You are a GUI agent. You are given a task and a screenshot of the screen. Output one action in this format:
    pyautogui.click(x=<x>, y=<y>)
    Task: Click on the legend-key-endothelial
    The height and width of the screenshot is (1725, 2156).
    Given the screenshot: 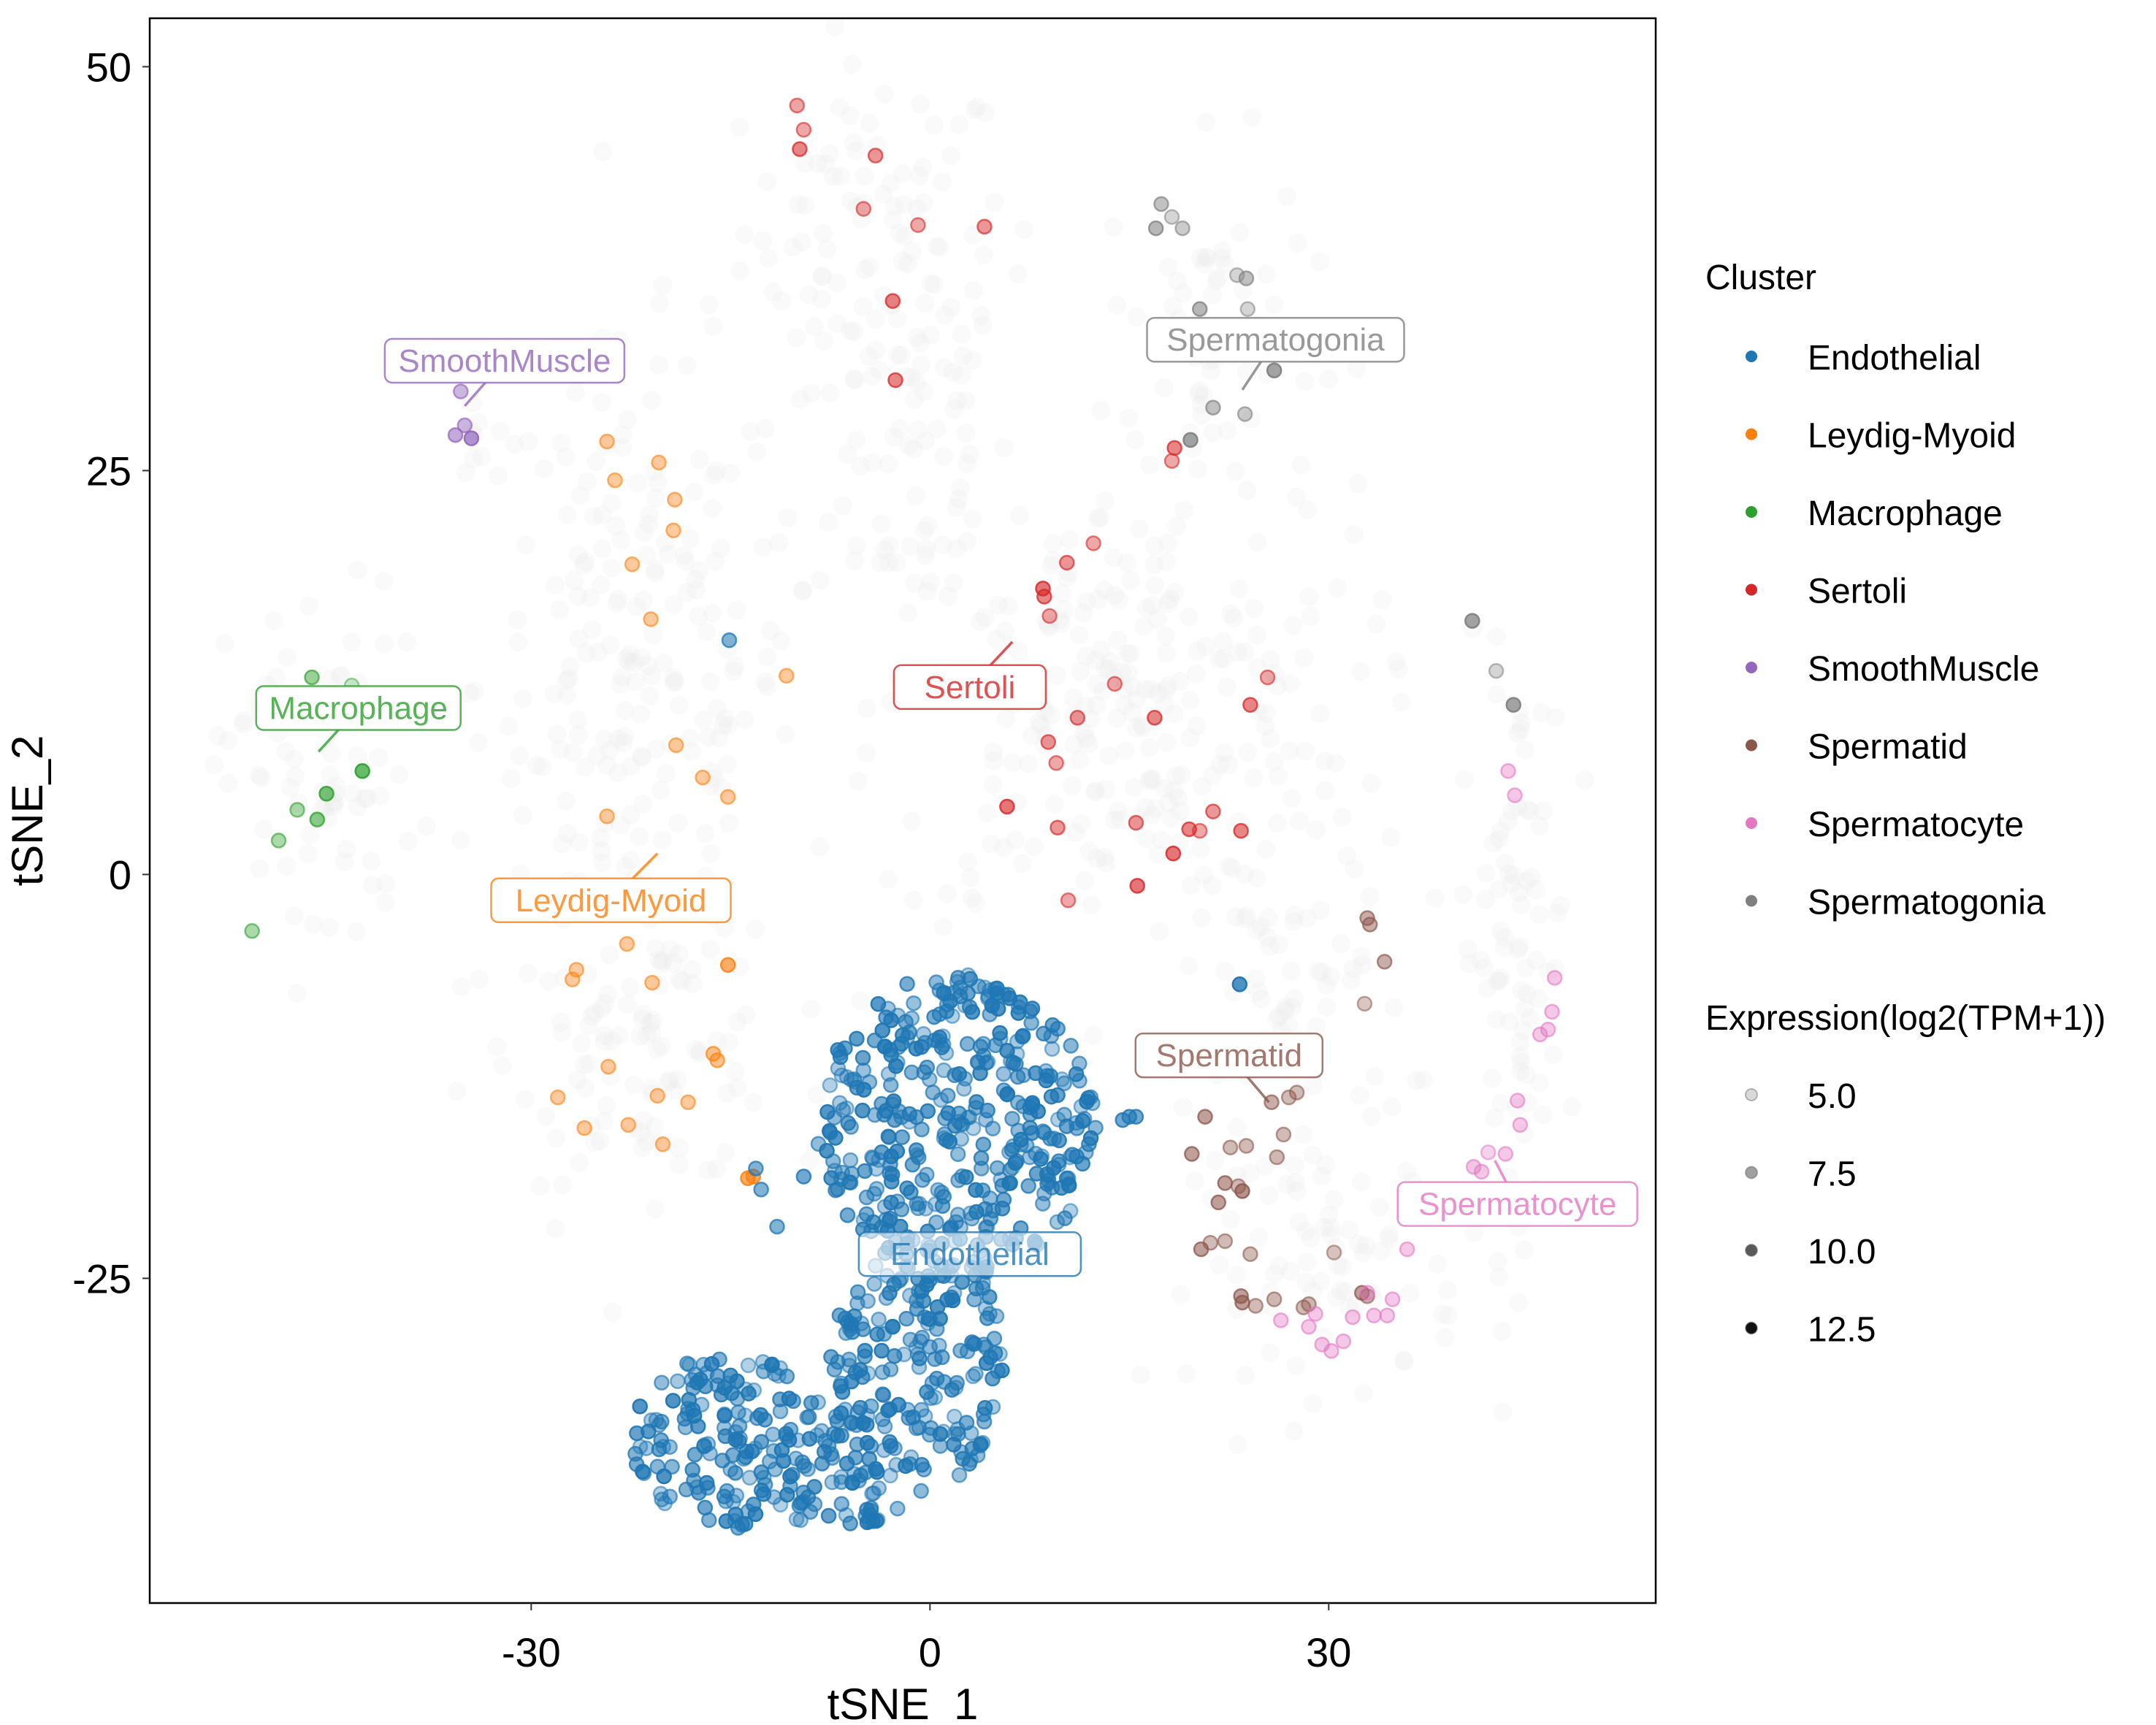 What is the action you would take?
    pyautogui.click(x=1752, y=356)
    